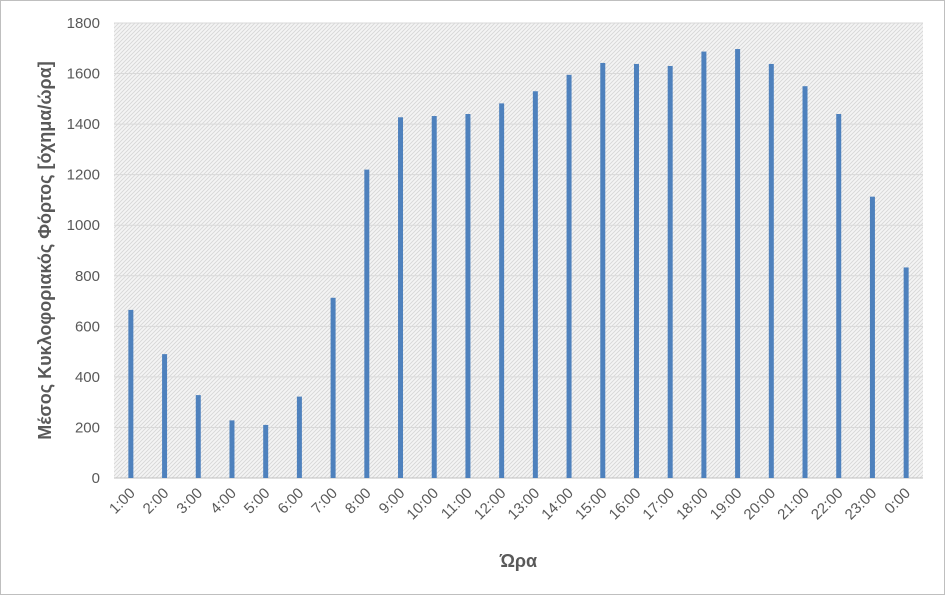  I want to click on x-tick-label: 17:00, so click(658, 504).